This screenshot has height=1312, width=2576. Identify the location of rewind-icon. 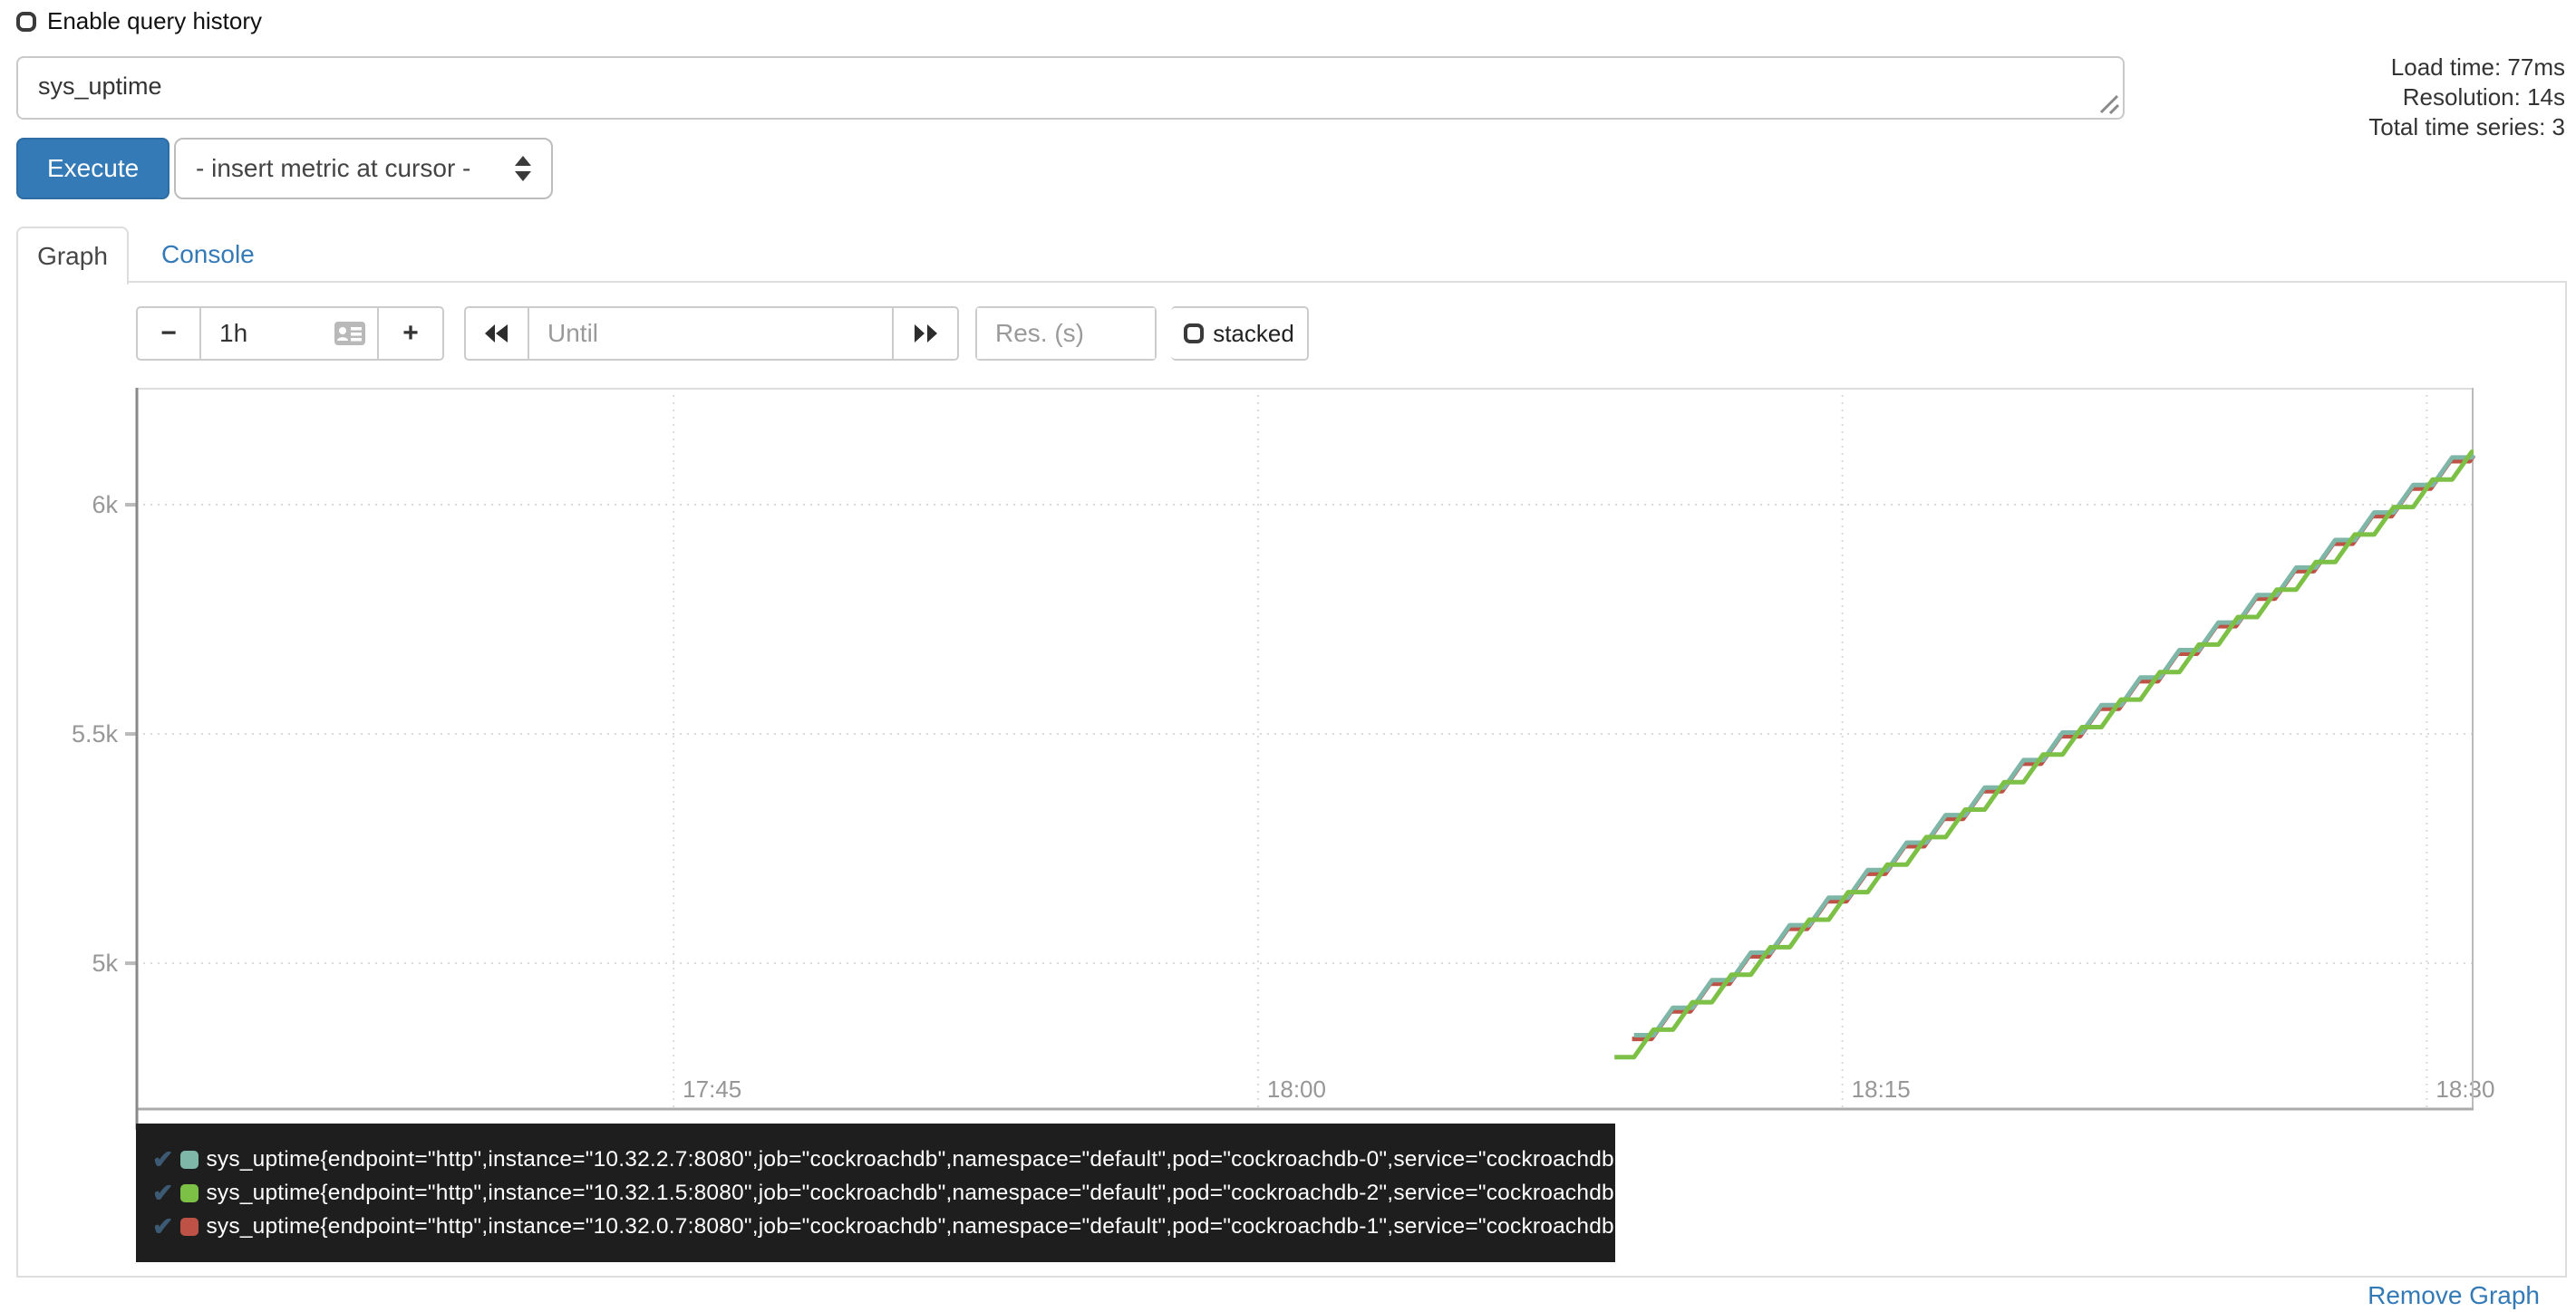
(496, 333).